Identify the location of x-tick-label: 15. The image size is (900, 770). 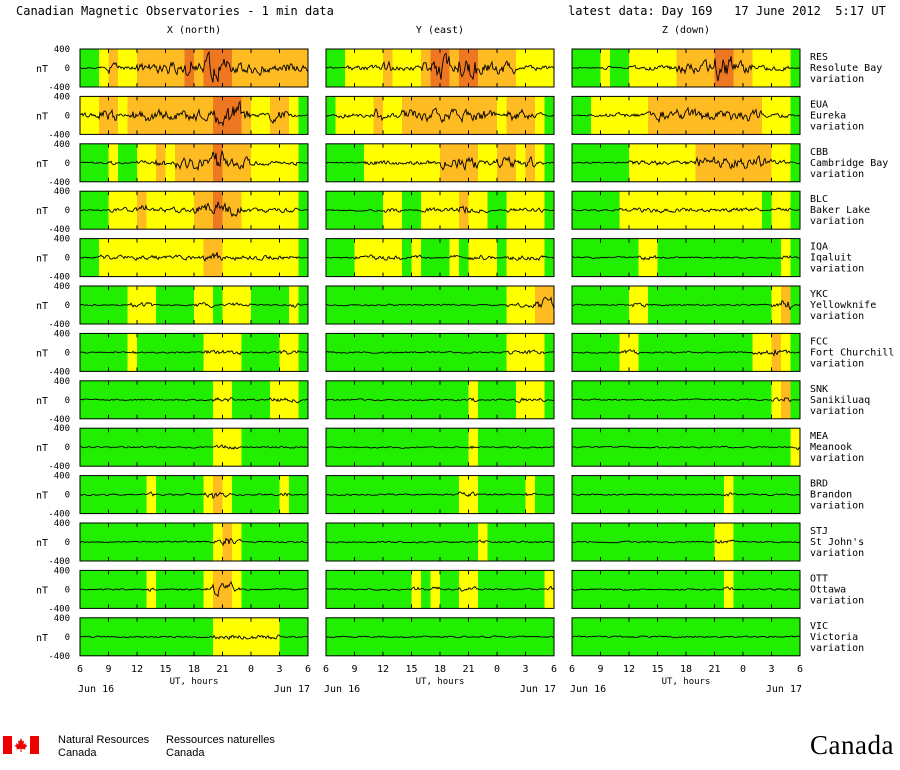
(657, 669).